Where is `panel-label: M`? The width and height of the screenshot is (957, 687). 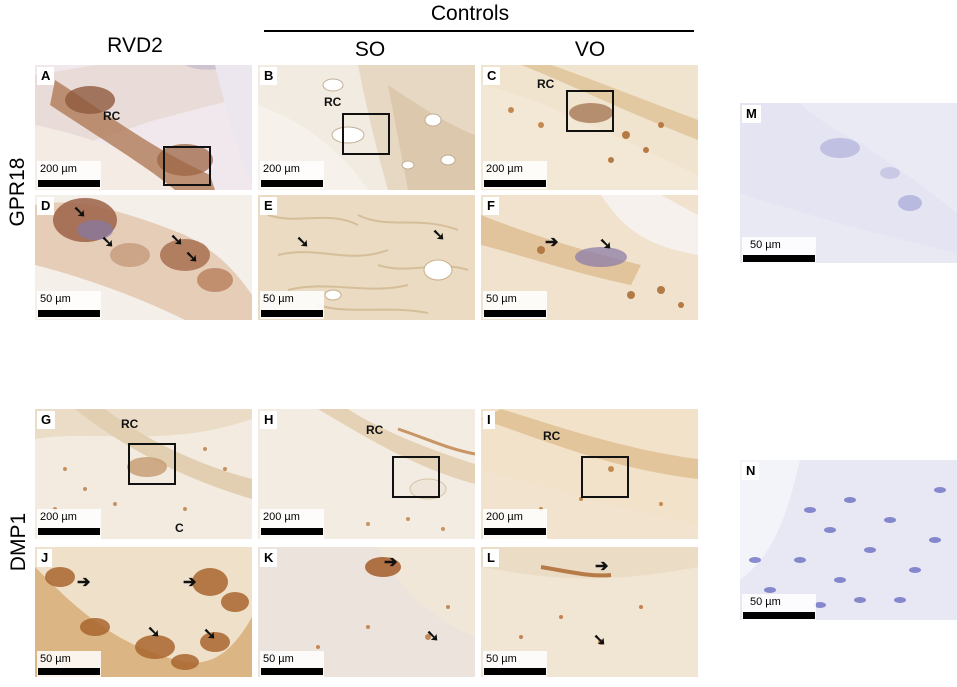
panel-label: M is located at coordinates (751, 114).